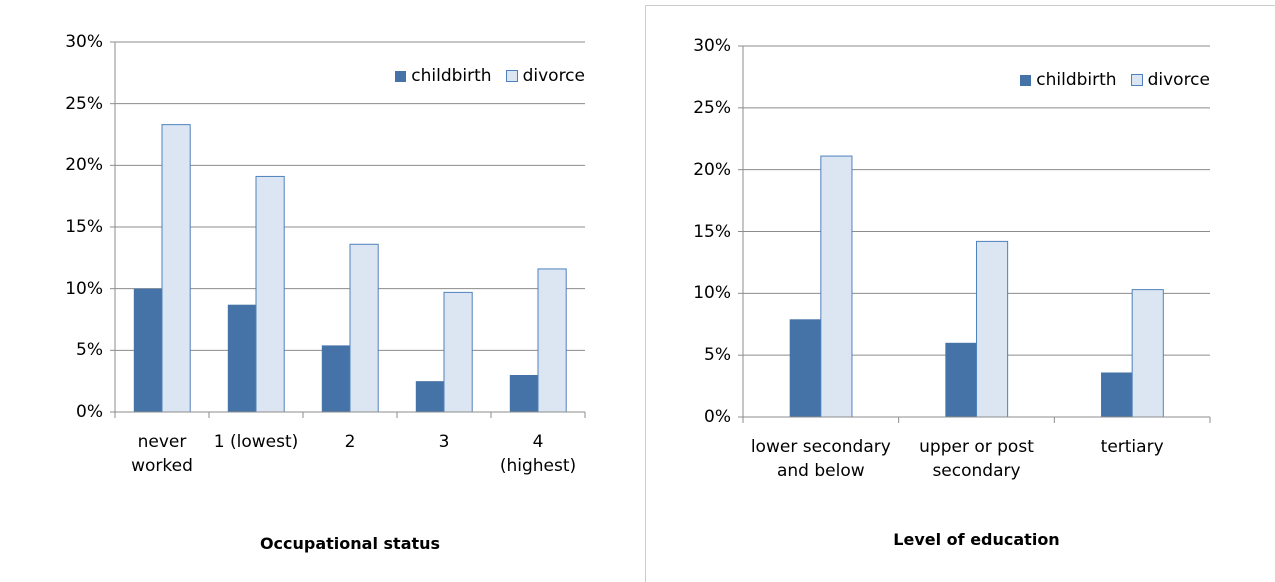 This screenshot has width=1275, height=582. Describe the element at coordinates (976, 539) in the screenshot. I see `x-axis-title: Level of education` at that location.